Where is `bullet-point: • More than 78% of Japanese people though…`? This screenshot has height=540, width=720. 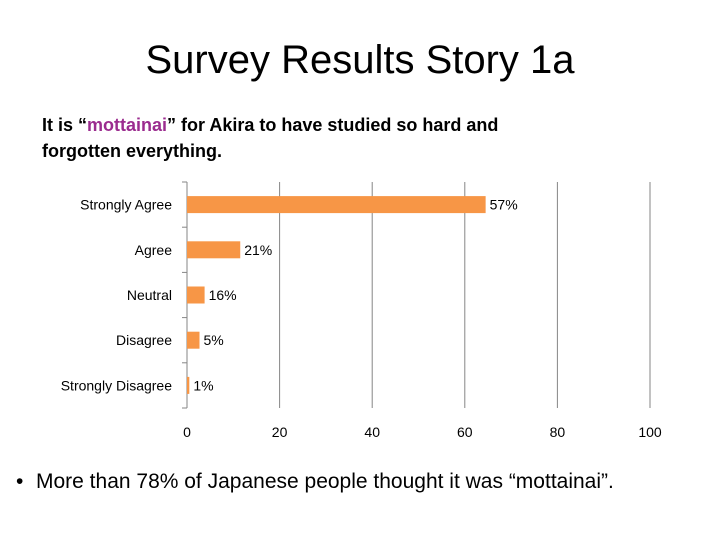
bullet-point: • More than 78% of Japanese people though… is located at coordinates (315, 482).